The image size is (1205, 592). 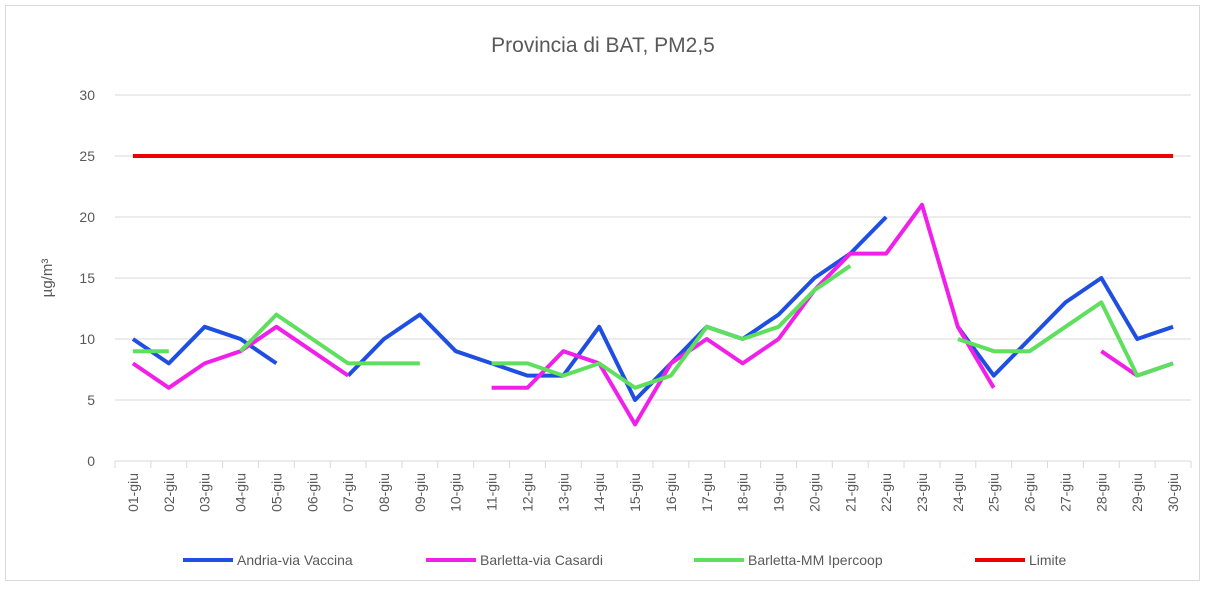 What do you see at coordinates (541, 560) in the screenshot?
I see `legend-label: Barletta-via Casardi` at bounding box center [541, 560].